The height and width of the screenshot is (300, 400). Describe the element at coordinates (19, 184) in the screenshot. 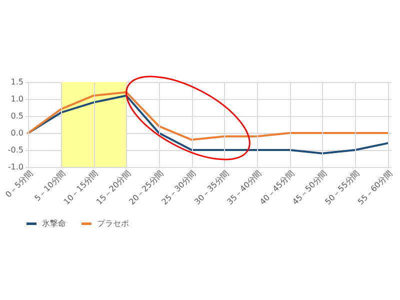

I see `x-tick-label: 0－5分間` at that location.